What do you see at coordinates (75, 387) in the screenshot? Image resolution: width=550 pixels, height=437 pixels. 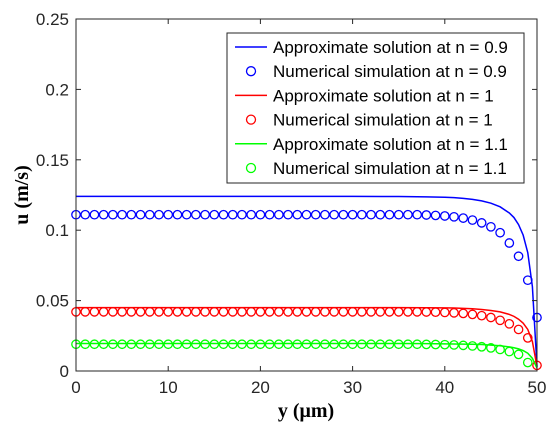 I see `x-tick-label: 0` at bounding box center [75, 387].